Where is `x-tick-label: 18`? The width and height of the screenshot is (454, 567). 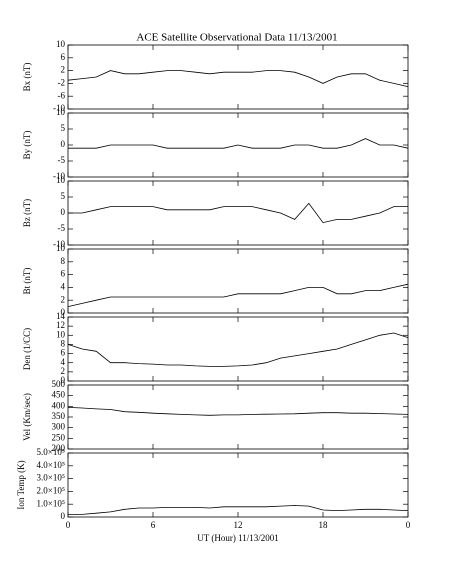 x-tick-label: 18 is located at coordinates (324, 525).